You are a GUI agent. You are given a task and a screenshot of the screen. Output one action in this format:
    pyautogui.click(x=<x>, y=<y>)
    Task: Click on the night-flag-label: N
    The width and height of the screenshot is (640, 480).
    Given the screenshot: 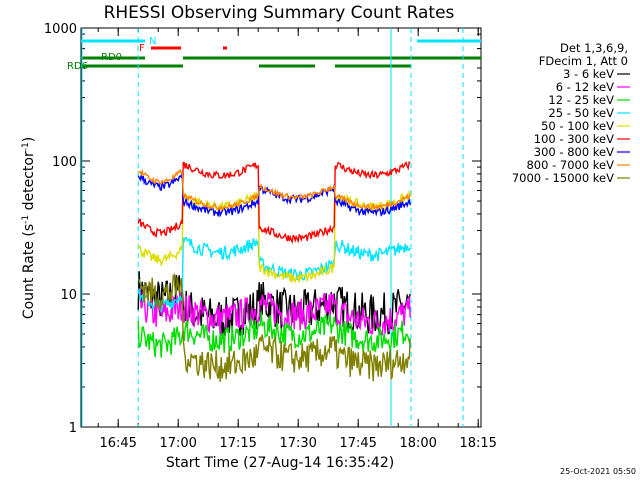 What is the action you would take?
    pyautogui.click(x=152, y=41)
    